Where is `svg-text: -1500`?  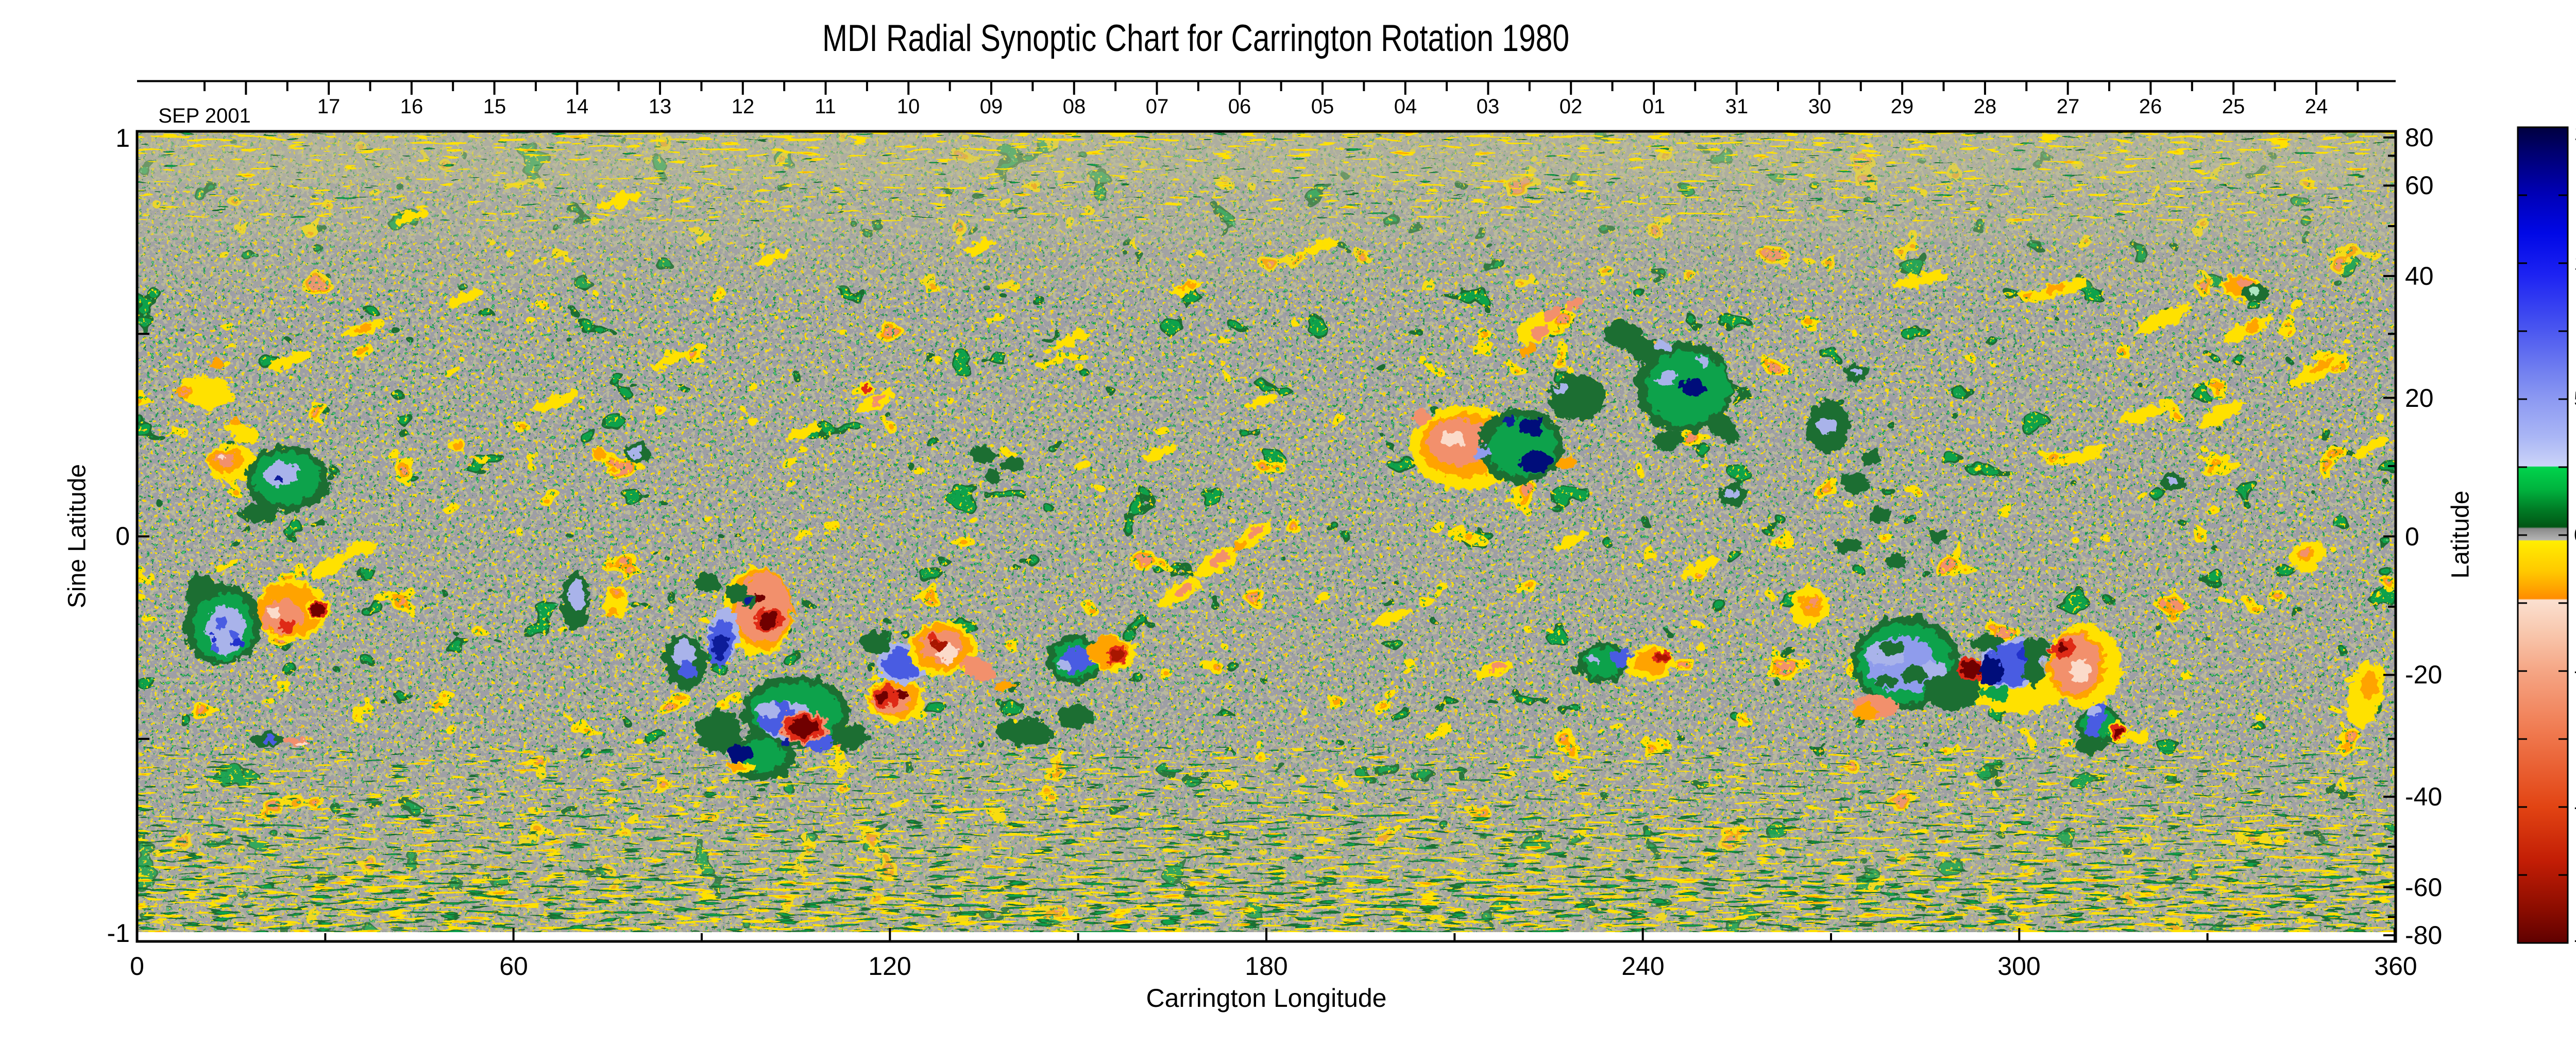 svg-text: -1500 is located at coordinates (2575, 940).